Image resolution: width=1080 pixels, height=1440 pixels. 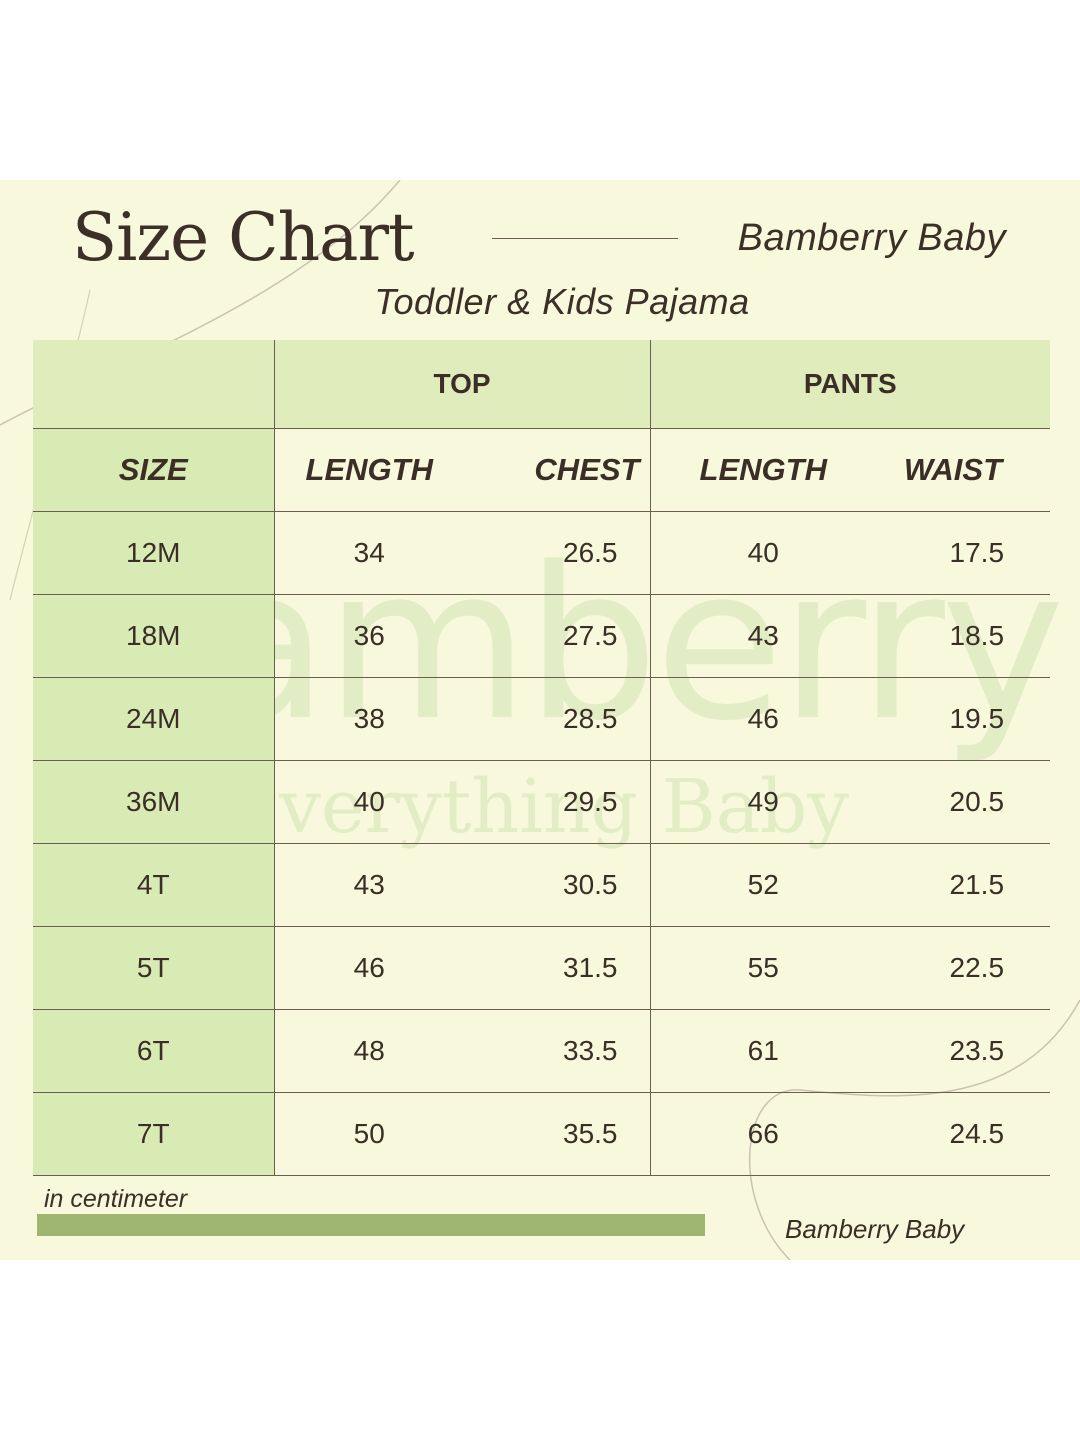 I want to click on top-length-cell: 34, so click(x=369, y=552).